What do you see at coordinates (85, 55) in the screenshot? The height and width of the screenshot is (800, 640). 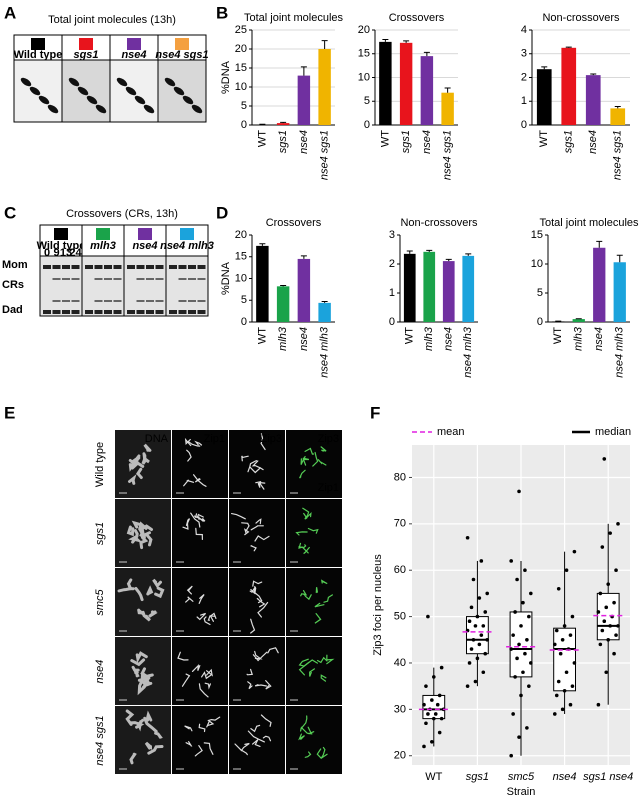 I see `lane-label: sgs1` at bounding box center [85, 55].